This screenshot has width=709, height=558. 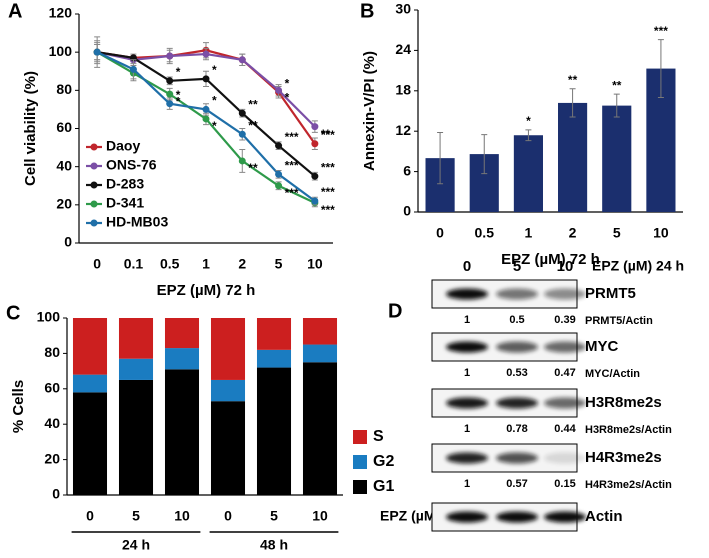 I want to click on ratio-label: H4R3me2s/Actin, so click(x=628, y=485).